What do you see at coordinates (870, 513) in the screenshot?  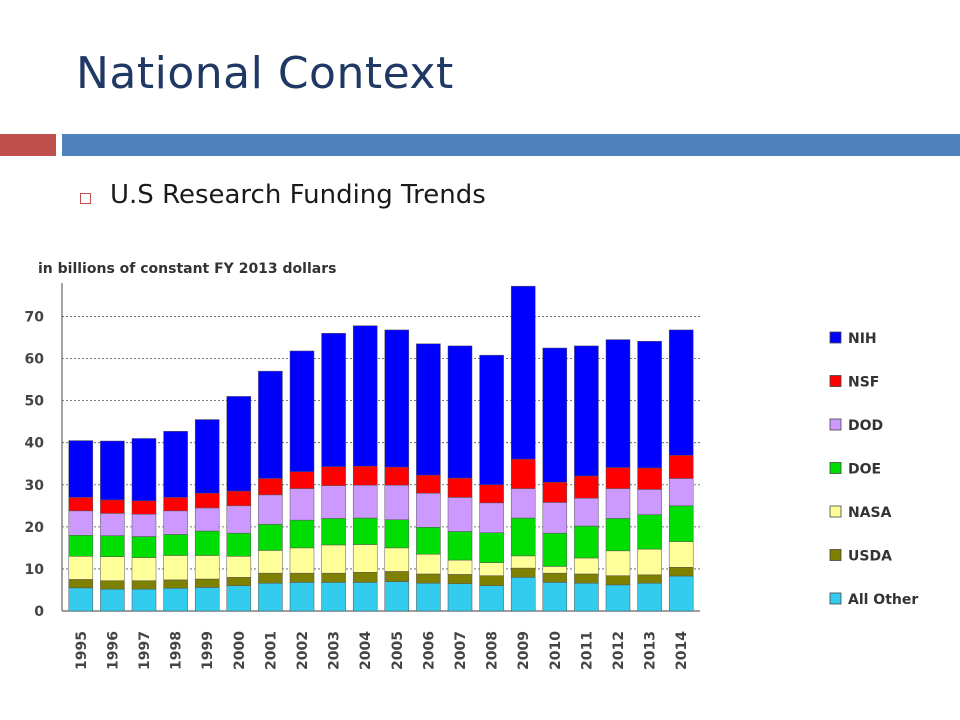 I see `legend-label: NASA` at bounding box center [870, 513].